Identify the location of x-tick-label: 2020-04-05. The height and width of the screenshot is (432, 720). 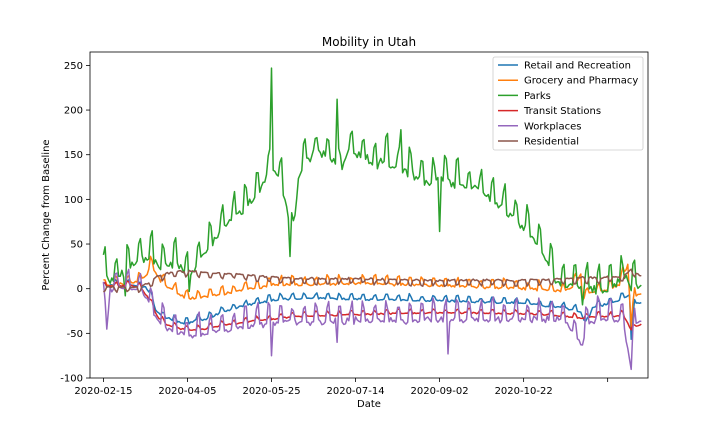
(187, 391).